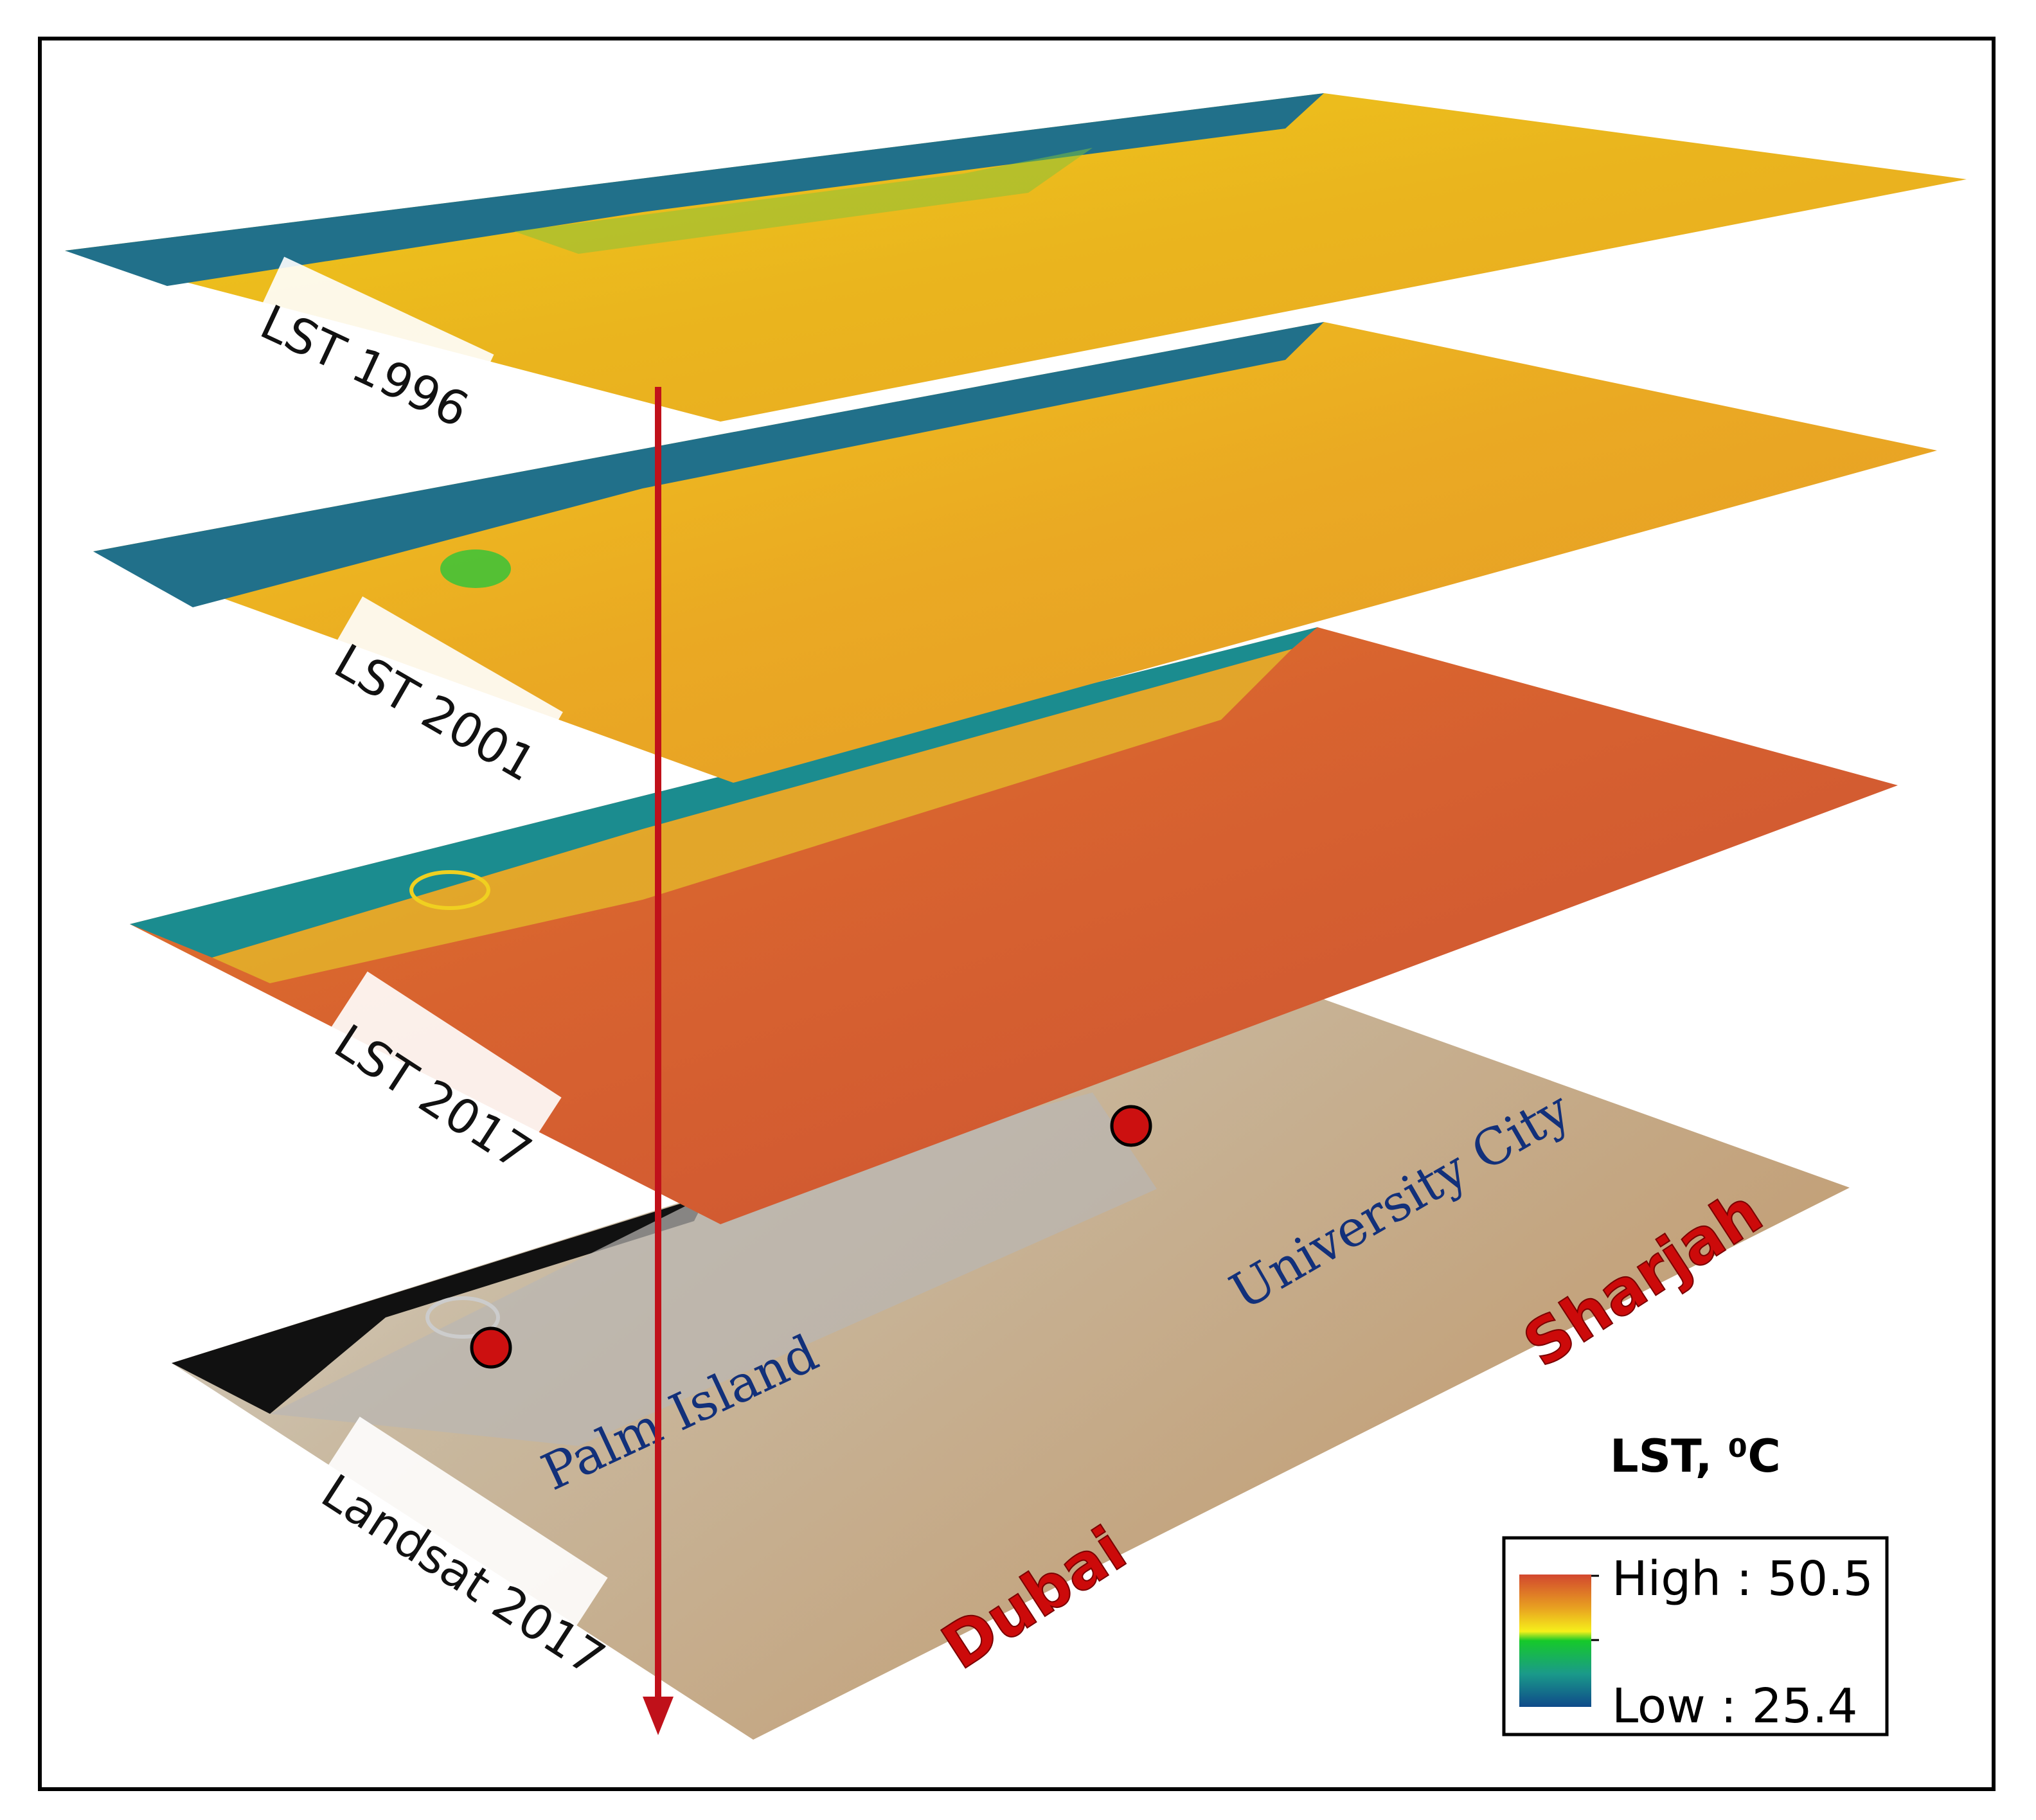 The image size is (2036, 1820). I want to click on legend: LST, ⁰C High : 50.5 Low : 25.4, so click(1695, 1583).